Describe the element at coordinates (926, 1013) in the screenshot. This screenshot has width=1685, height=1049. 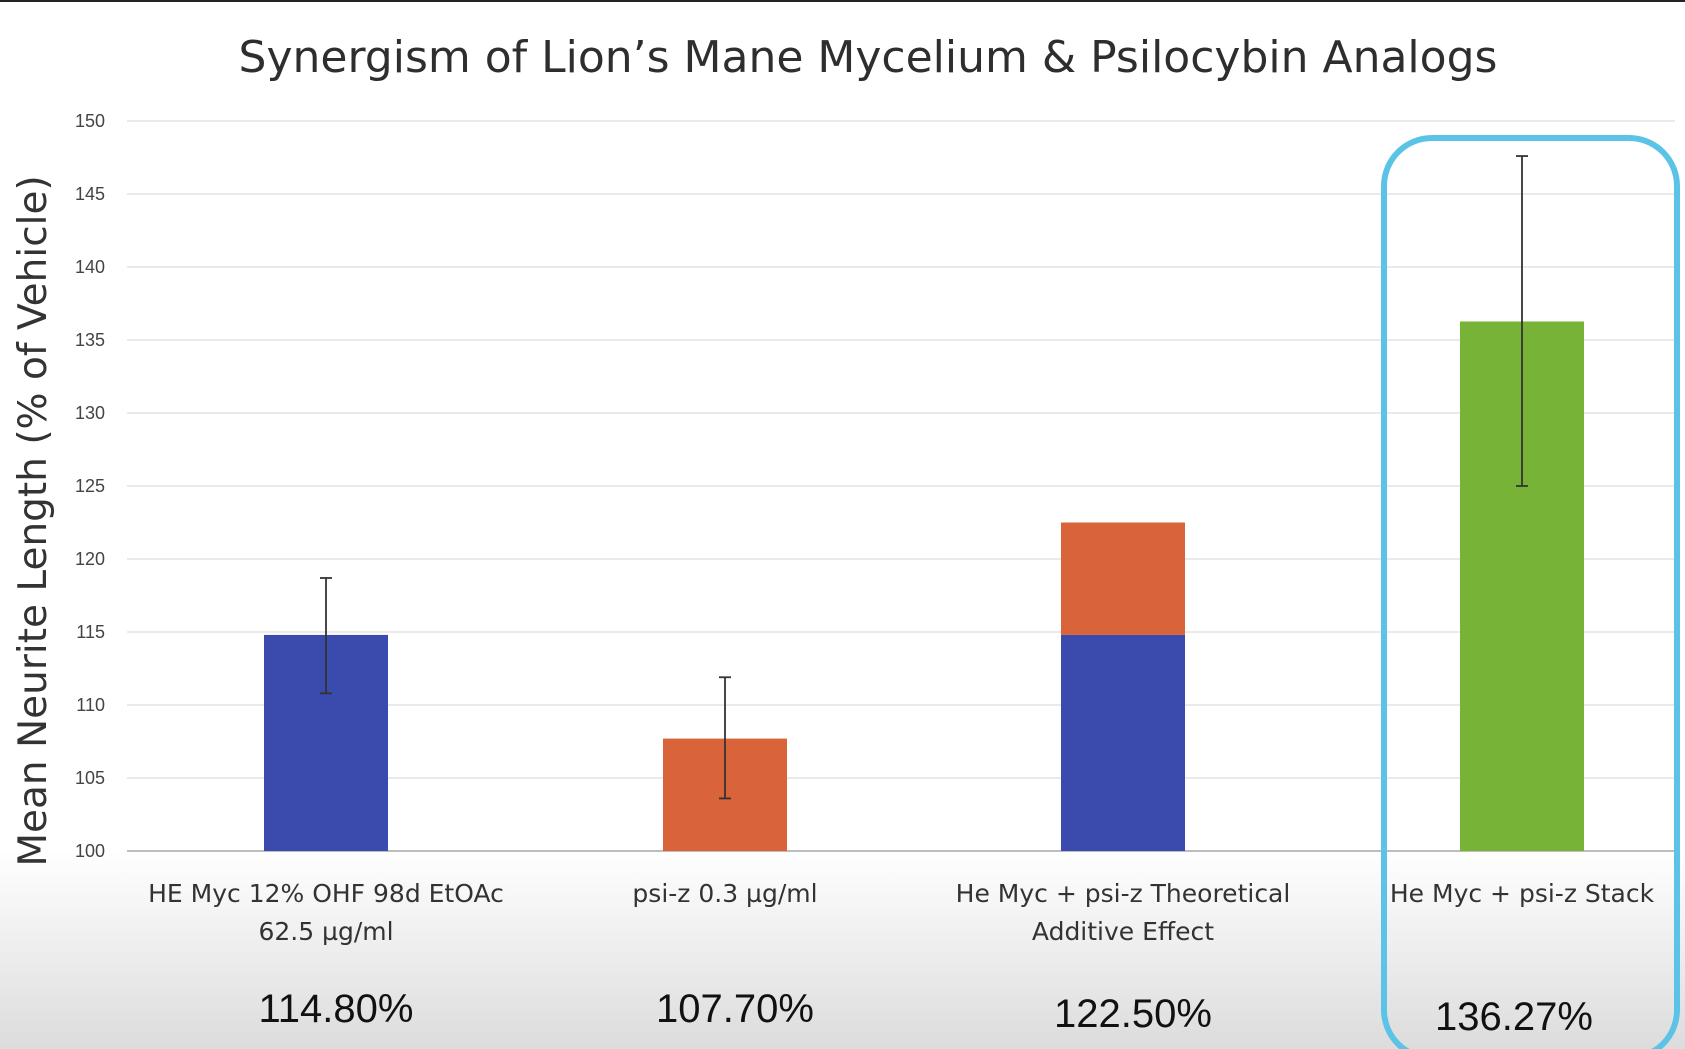
I see `value-labels: 114.80% 107.70% 122.50% 136.27%` at that location.